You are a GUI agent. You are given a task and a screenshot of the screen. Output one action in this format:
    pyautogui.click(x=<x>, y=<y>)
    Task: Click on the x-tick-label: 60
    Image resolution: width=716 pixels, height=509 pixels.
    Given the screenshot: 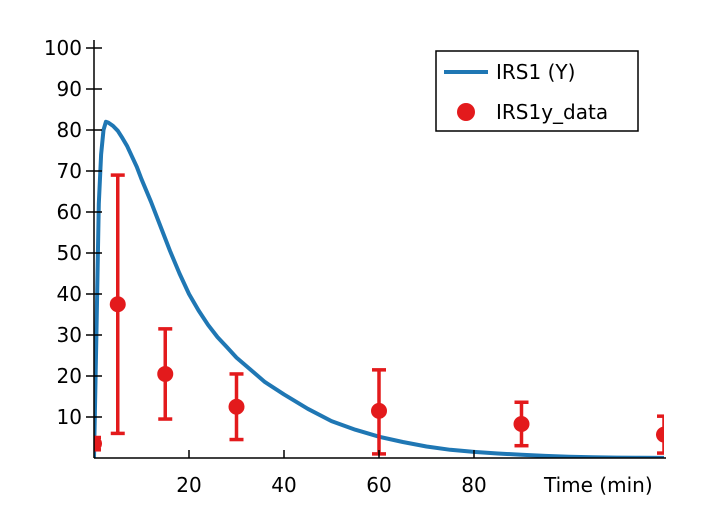 What is the action you would take?
    pyautogui.click(x=378, y=485)
    